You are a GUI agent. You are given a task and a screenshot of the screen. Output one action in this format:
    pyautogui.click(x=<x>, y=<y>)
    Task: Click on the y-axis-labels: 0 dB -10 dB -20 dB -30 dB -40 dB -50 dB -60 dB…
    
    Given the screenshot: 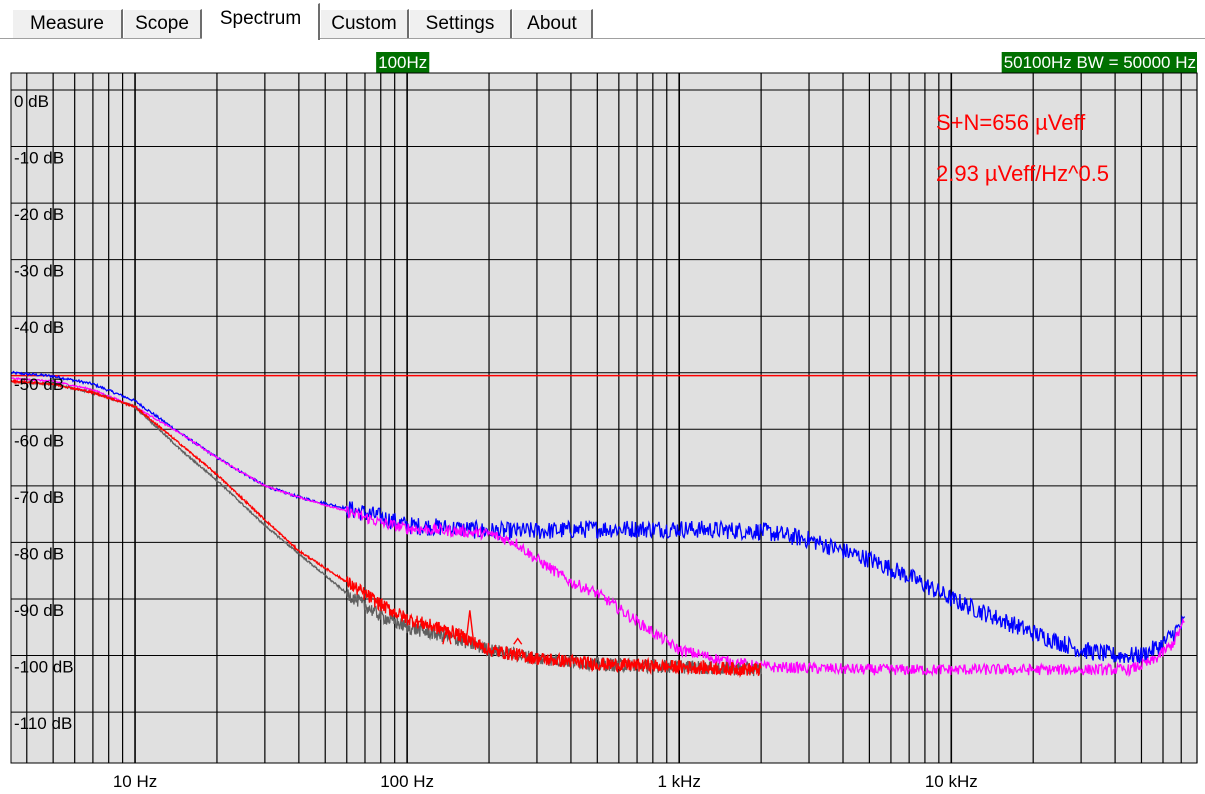 What is the action you would take?
    pyautogui.click(x=44, y=412)
    